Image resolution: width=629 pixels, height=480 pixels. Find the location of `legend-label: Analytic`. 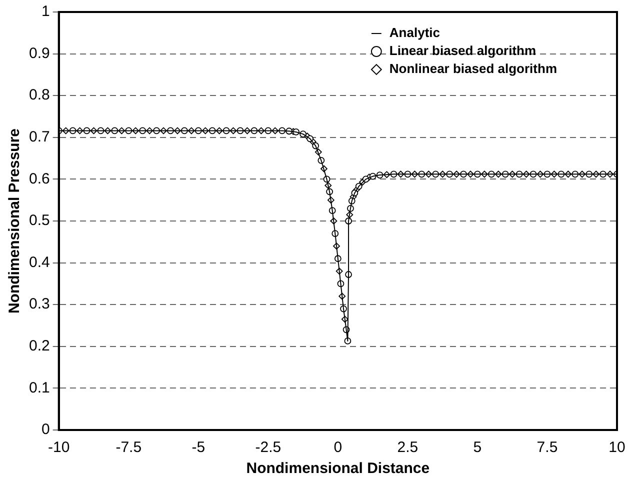

legend-label: Analytic is located at coordinates (414, 32).